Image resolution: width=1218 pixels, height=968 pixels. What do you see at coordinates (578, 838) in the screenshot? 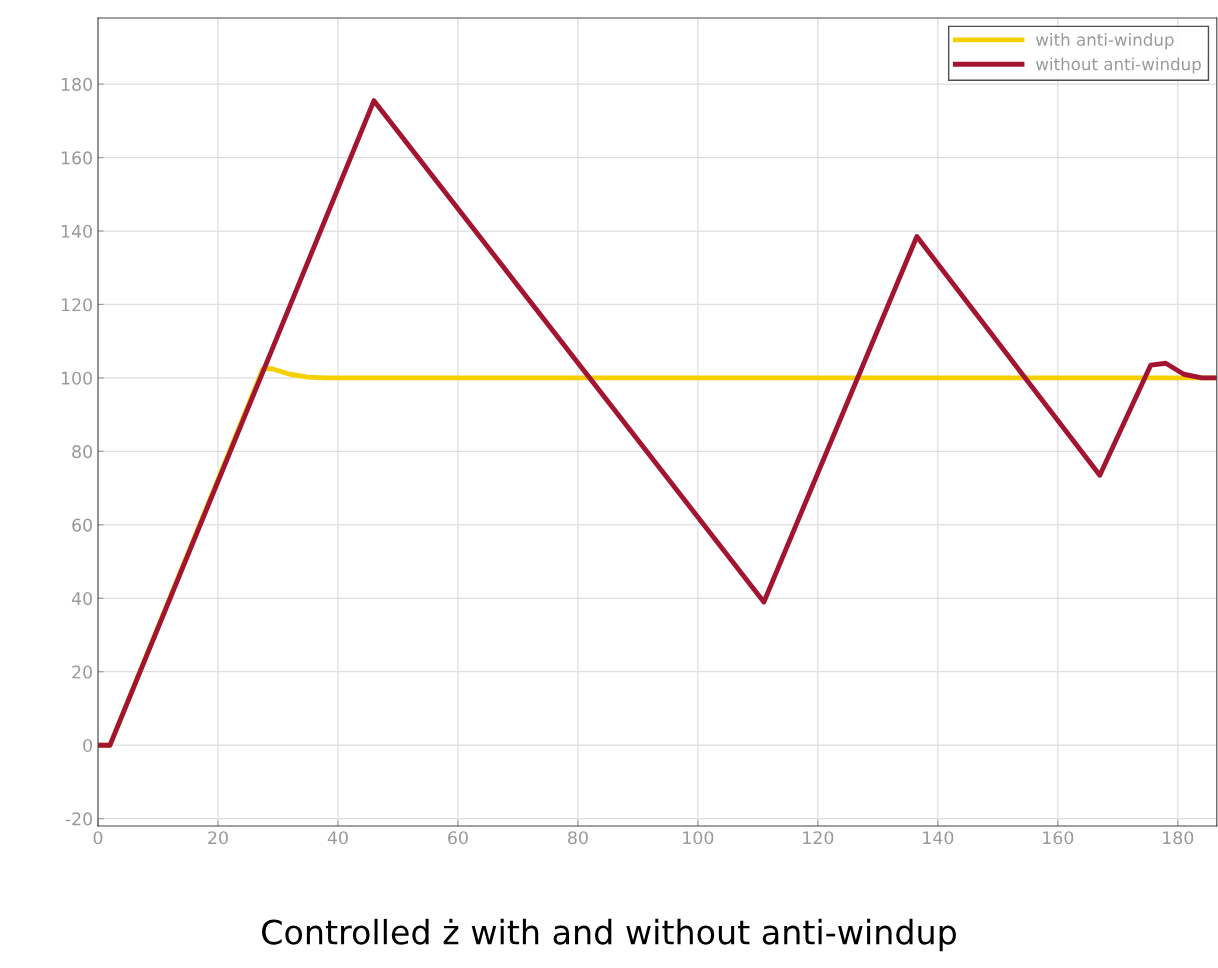
I see `x-tick-label: 80` at bounding box center [578, 838].